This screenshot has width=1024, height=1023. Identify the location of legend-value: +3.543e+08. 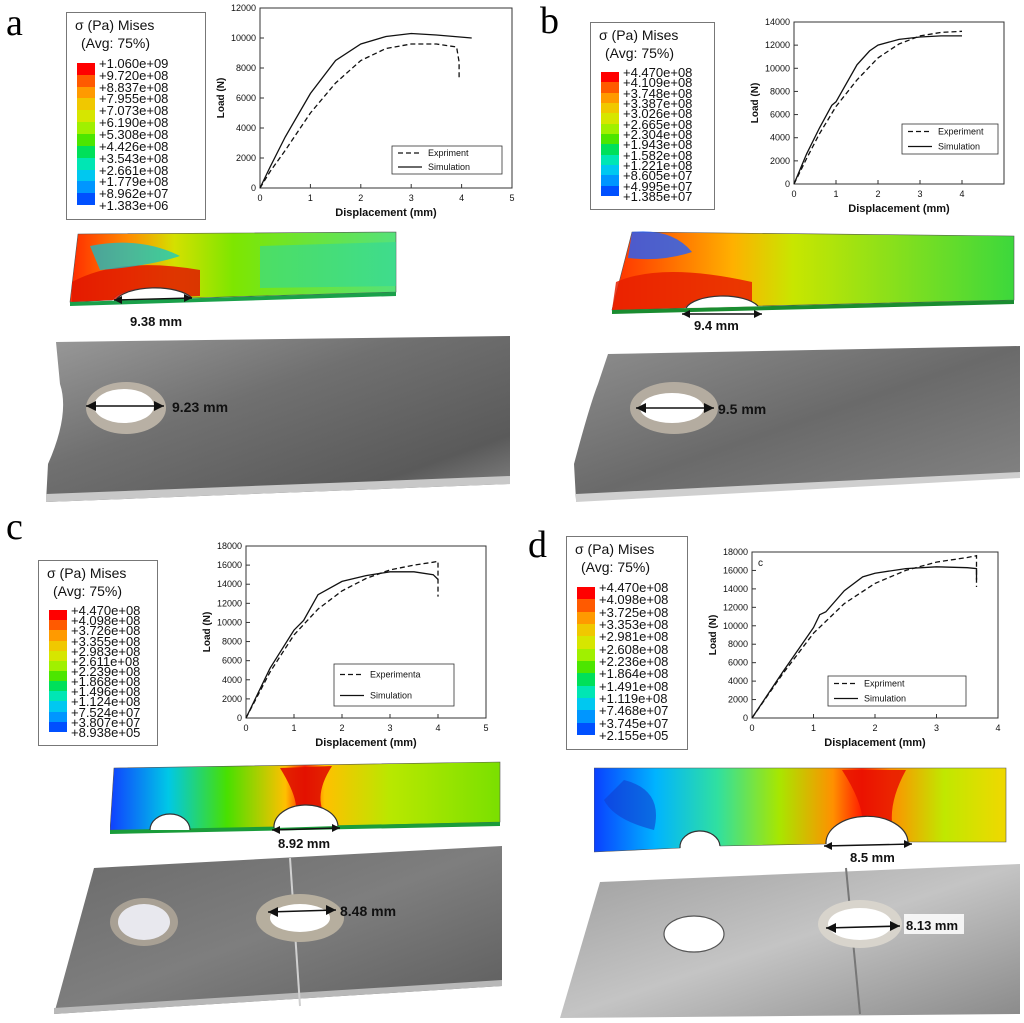
(134, 158).